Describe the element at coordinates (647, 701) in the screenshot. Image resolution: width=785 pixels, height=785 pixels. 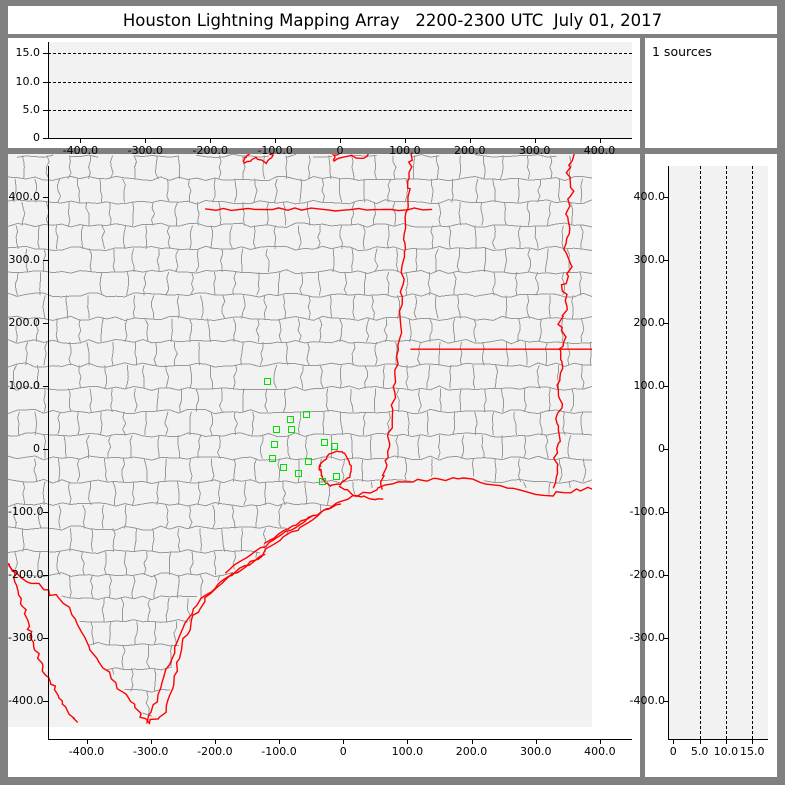
I see `y-tick-label: -400.0` at that location.